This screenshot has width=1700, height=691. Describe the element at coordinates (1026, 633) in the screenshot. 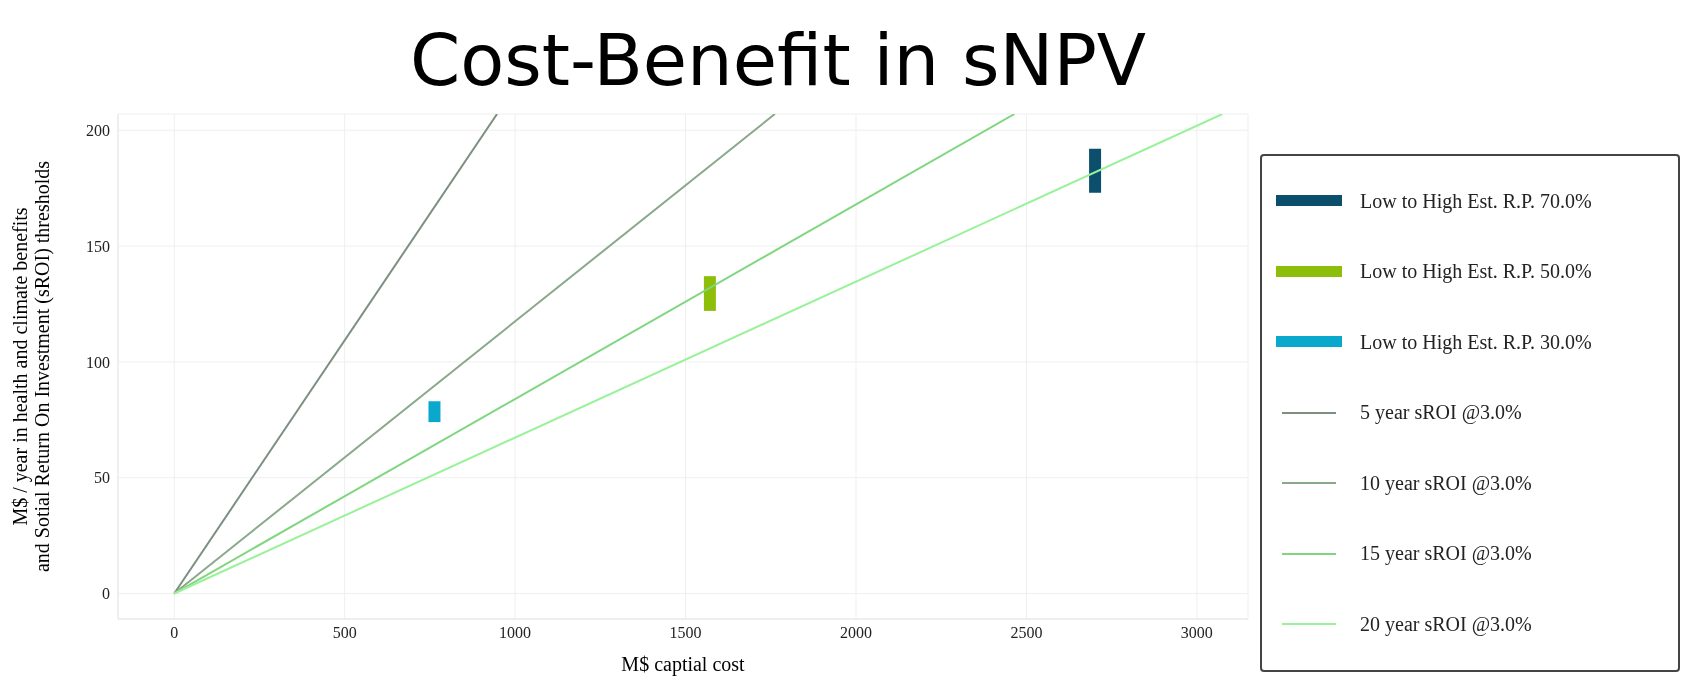

I see `x-tick-label: 2500` at that location.